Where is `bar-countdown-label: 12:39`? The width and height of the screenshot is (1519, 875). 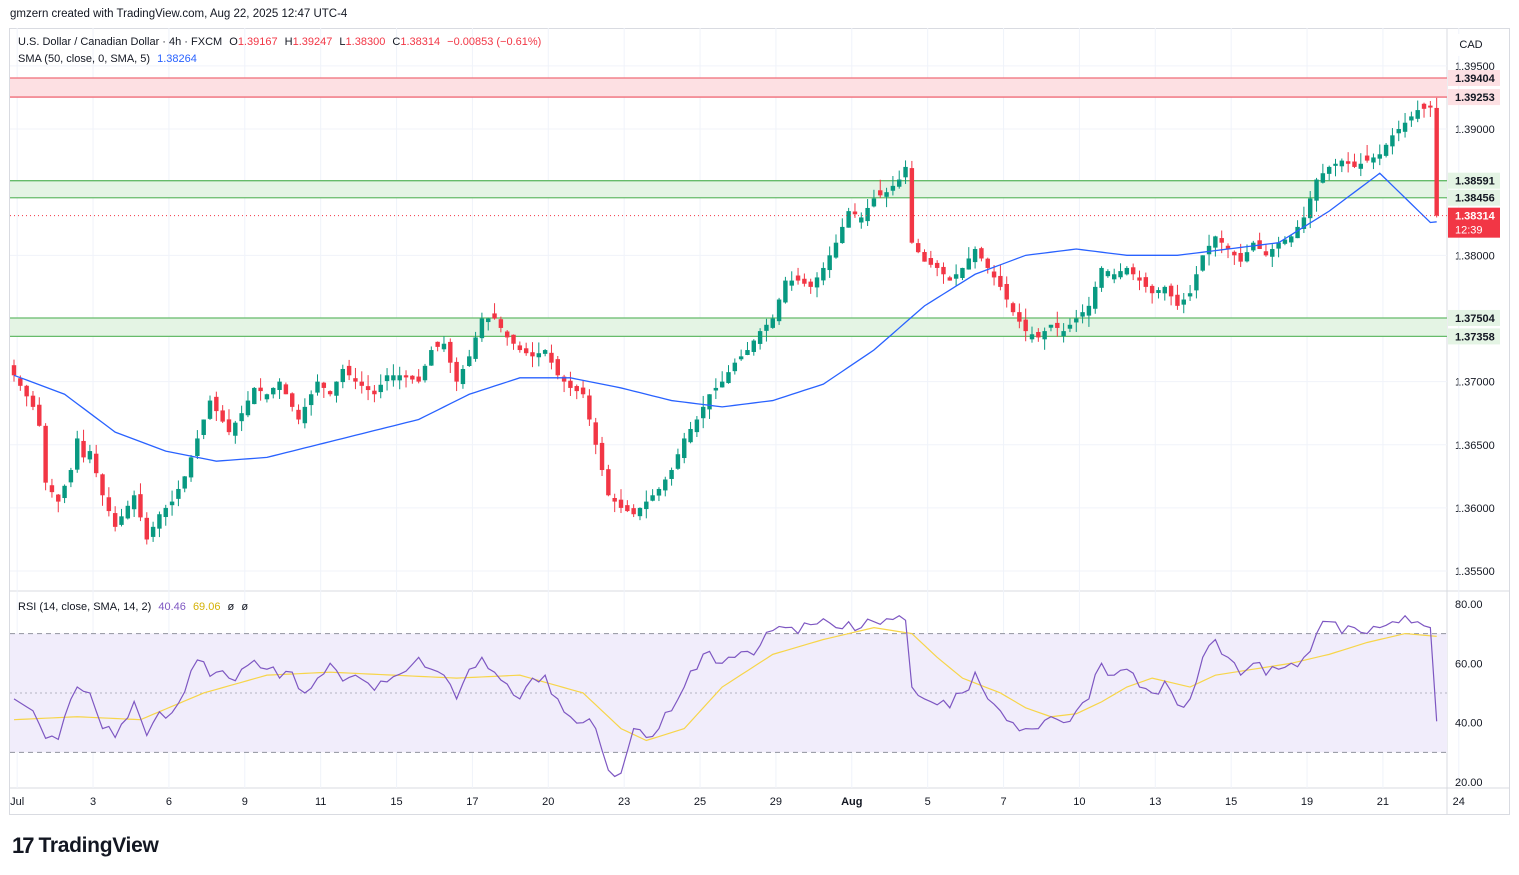 bar-countdown-label: 12:39 is located at coordinates (1469, 231).